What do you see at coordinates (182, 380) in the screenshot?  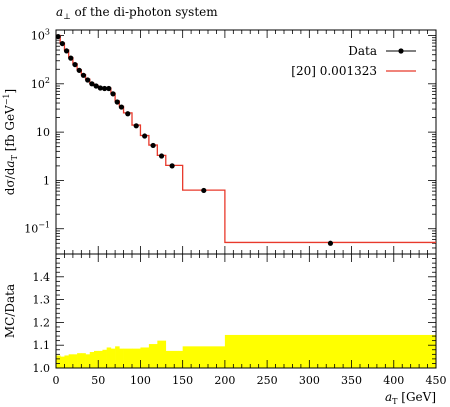 I see `x-tick-label: 150` at bounding box center [182, 380].